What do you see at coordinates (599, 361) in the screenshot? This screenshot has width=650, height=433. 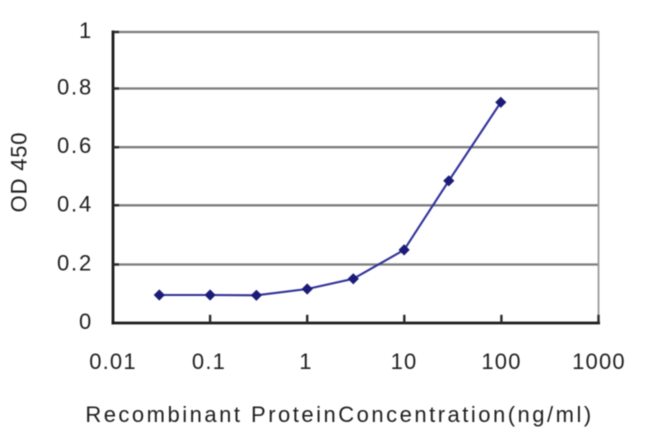 I see `svg-text: 1000` at bounding box center [599, 361].